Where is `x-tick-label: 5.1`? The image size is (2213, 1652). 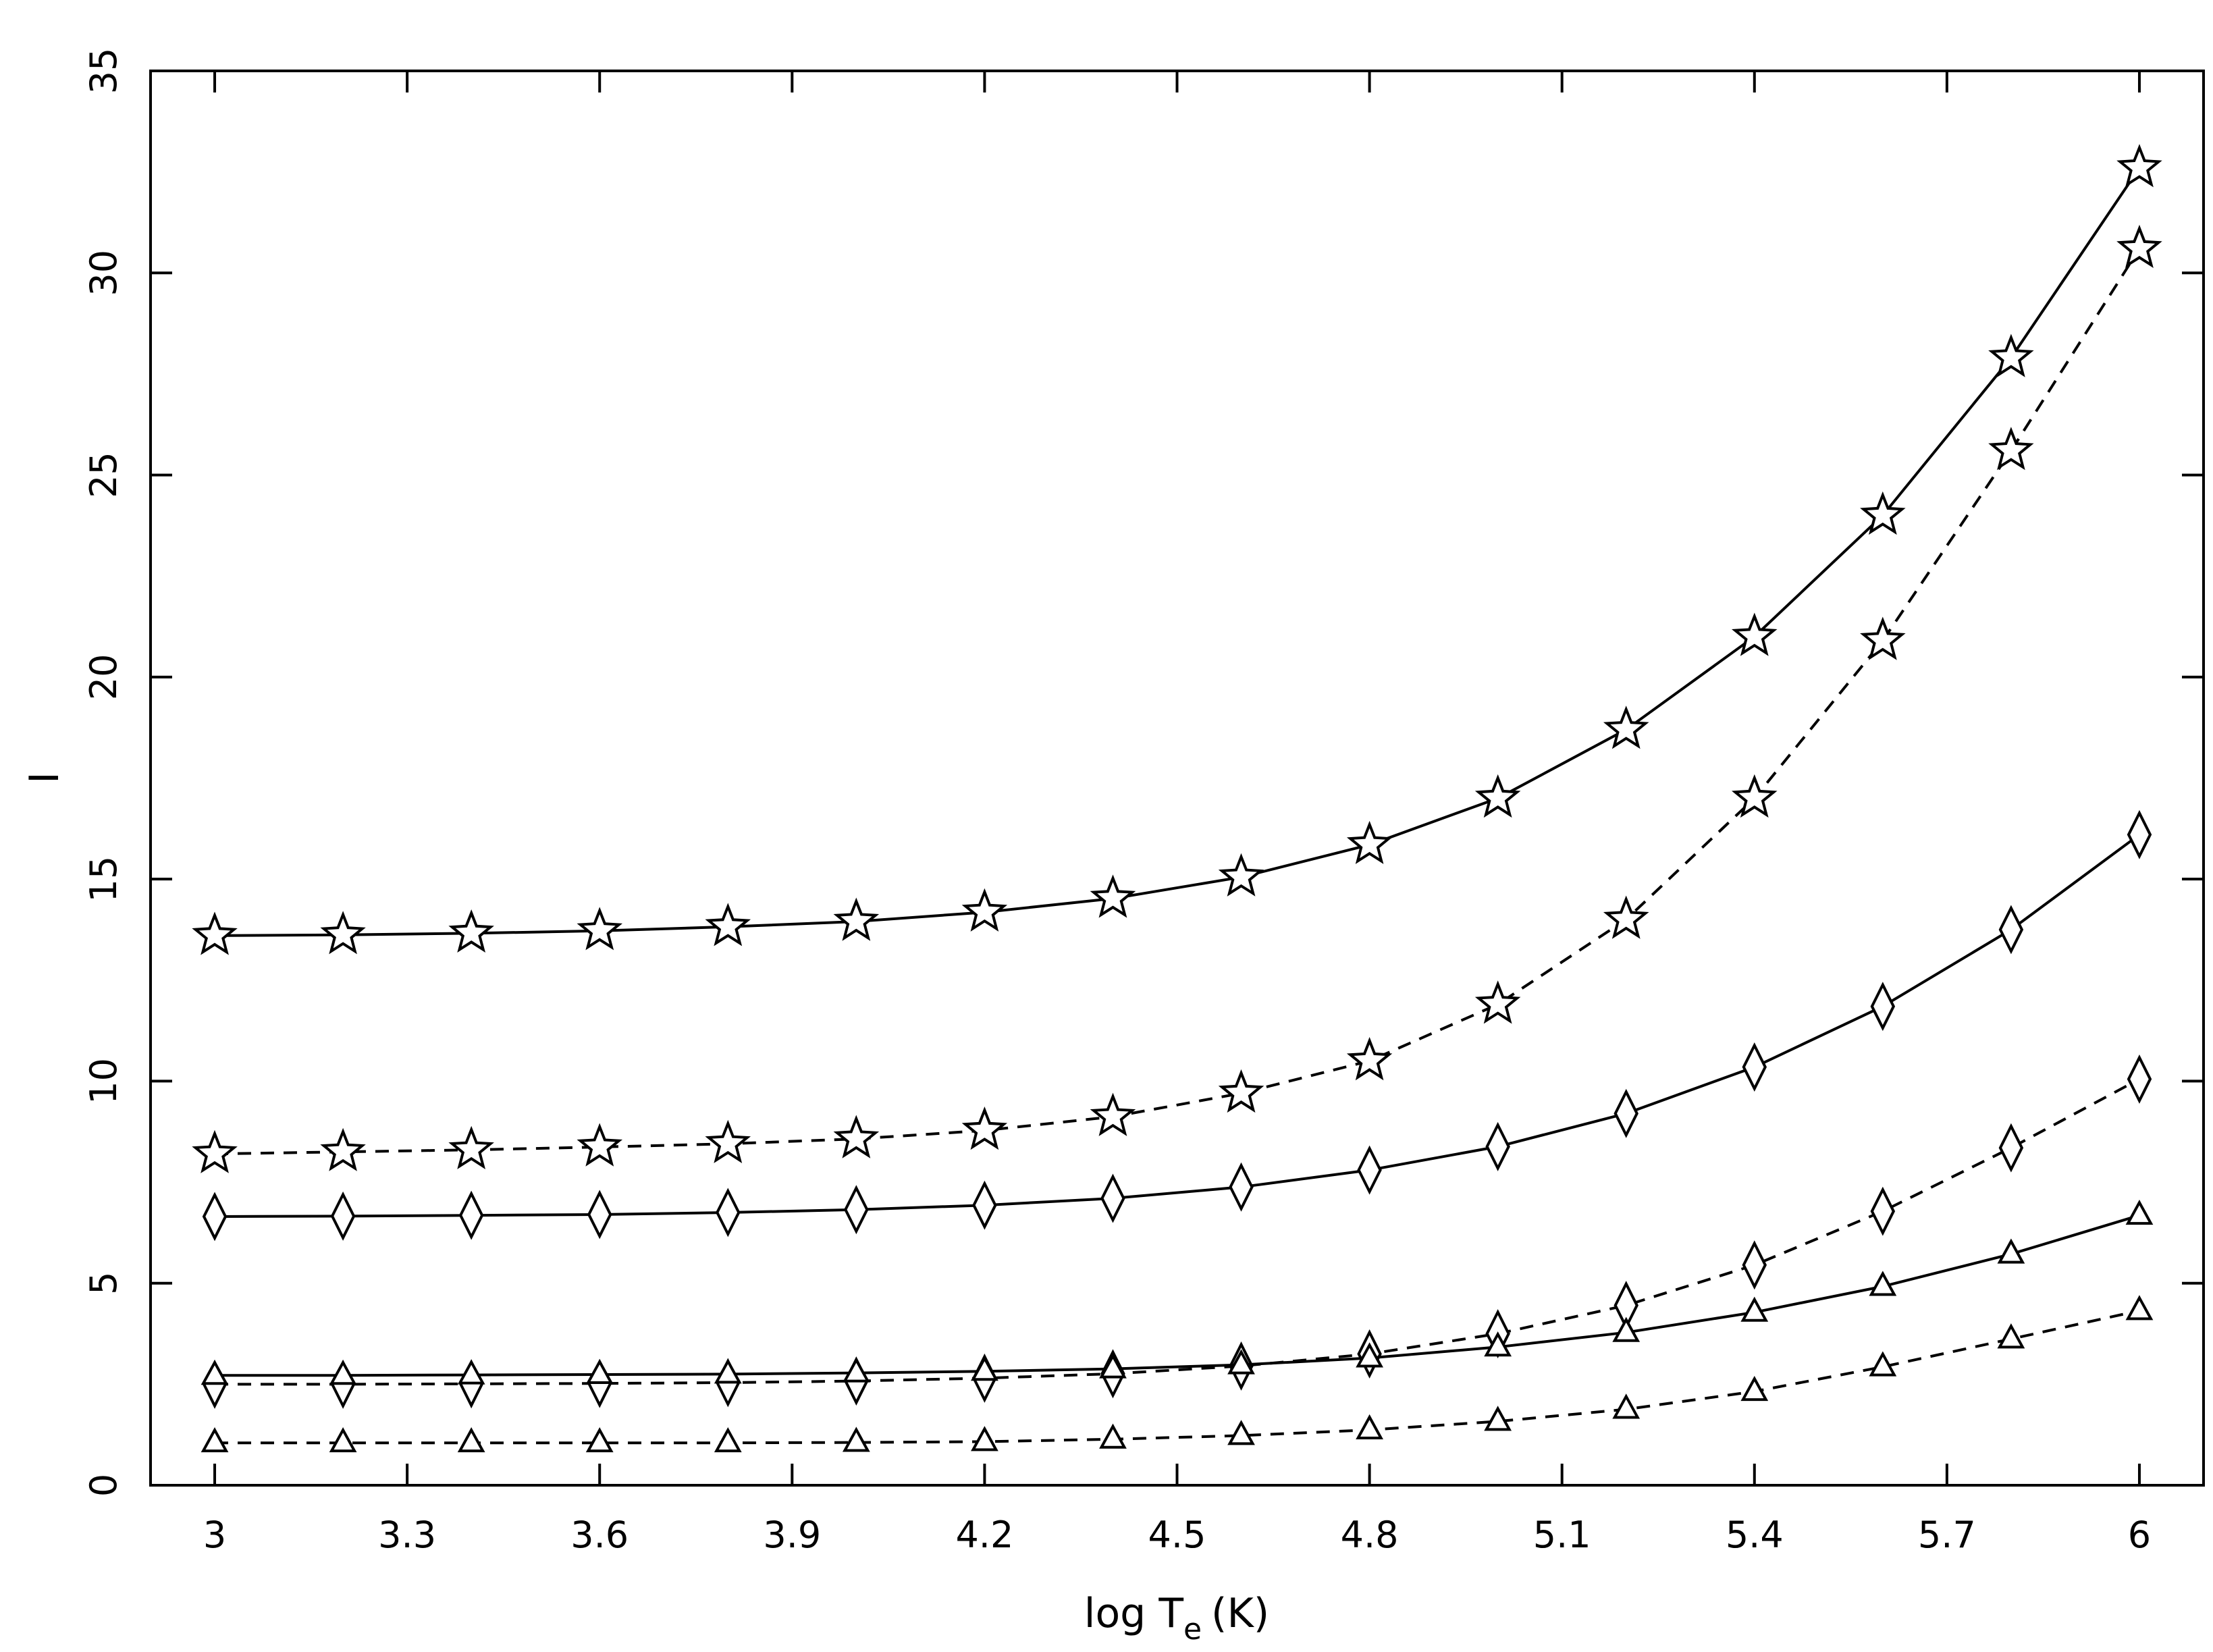
x-tick-label: 5.1 is located at coordinates (1562, 1535).